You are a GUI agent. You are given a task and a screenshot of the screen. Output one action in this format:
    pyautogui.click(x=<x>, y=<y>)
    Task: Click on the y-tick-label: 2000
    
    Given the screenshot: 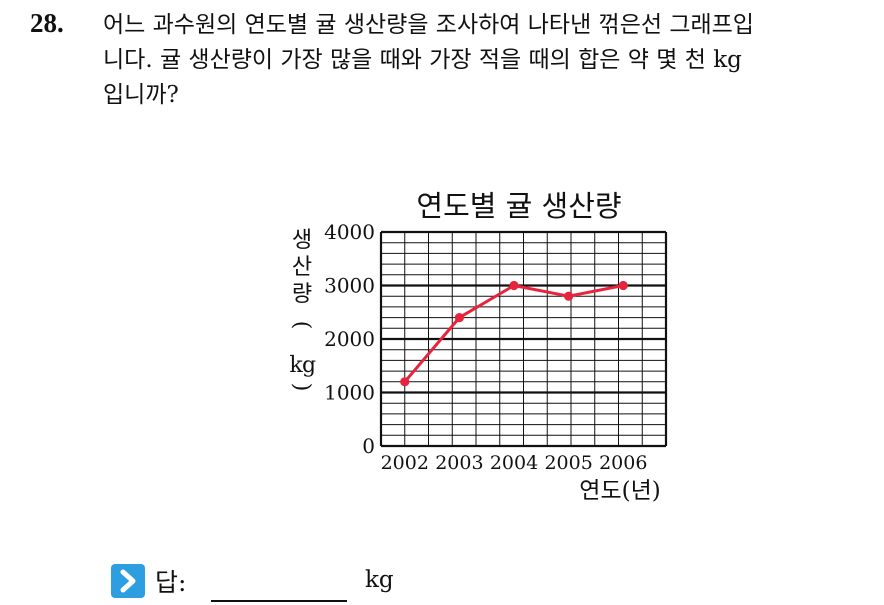 What is the action you would take?
    pyautogui.click(x=349, y=339)
    